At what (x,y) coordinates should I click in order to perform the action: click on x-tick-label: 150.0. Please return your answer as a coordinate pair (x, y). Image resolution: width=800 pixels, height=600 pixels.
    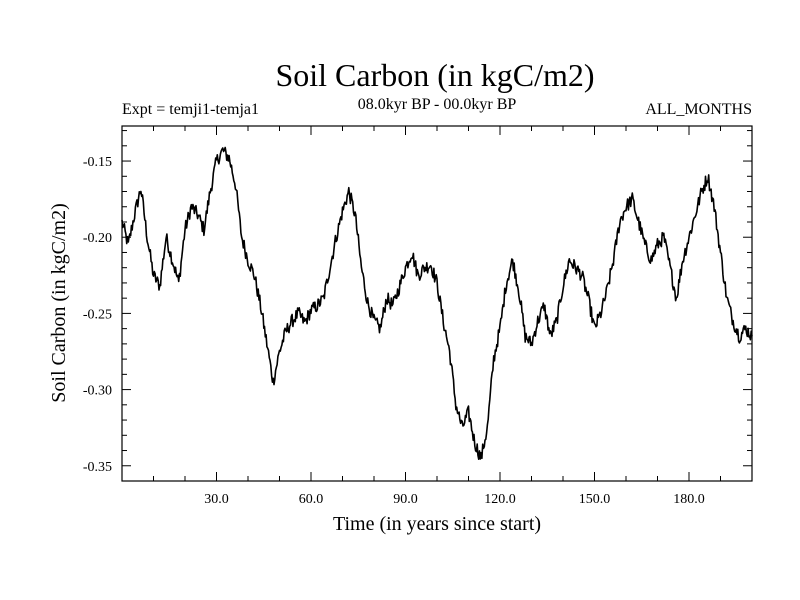
    Looking at the image, I should click on (595, 499).